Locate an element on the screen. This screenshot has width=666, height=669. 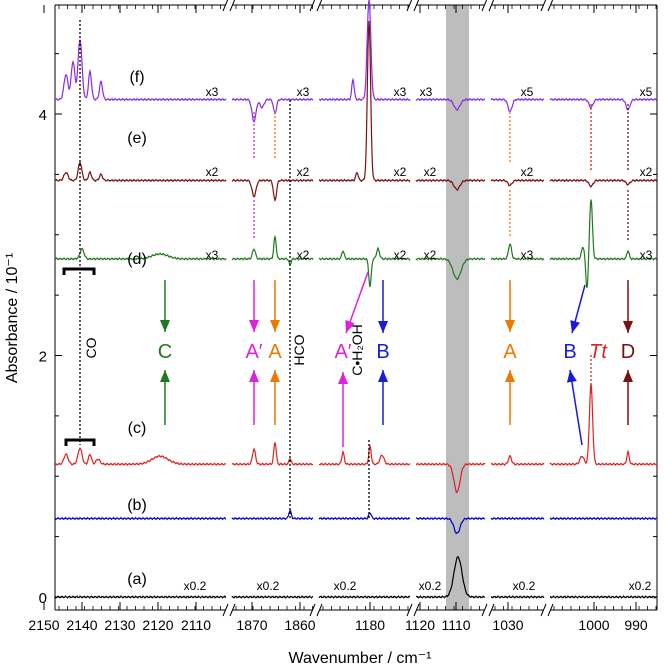
assignment-label: C•H₂OH is located at coordinates (357, 350).